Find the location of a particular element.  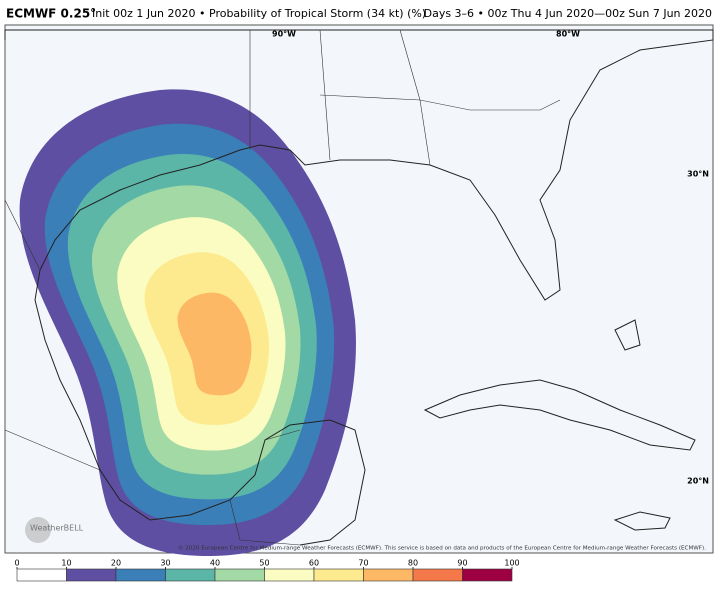

colorbar-tick-label: 40 is located at coordinates (215, 563).